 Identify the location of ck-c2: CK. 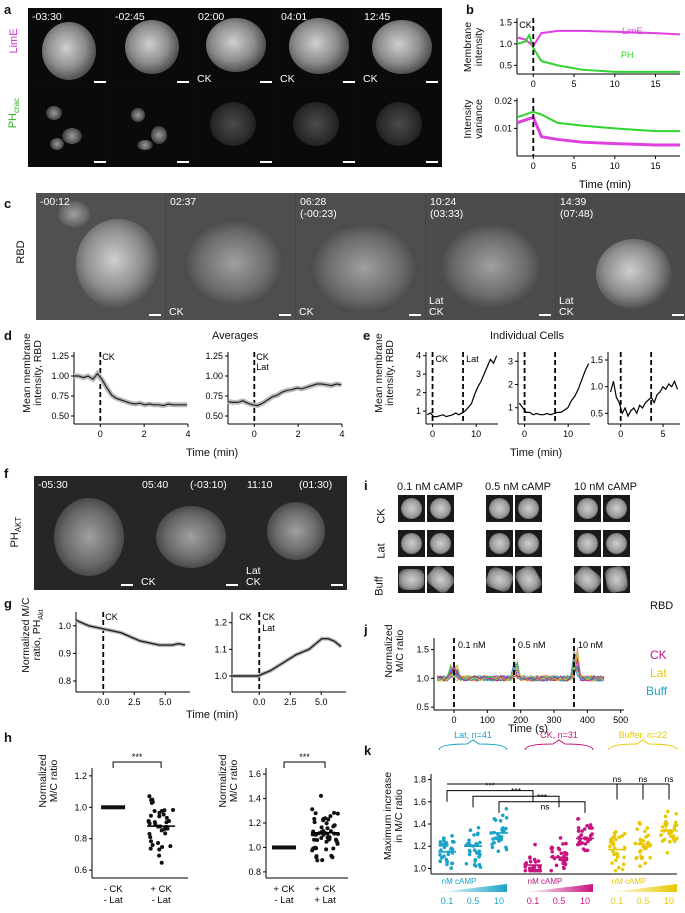
(176, 312).